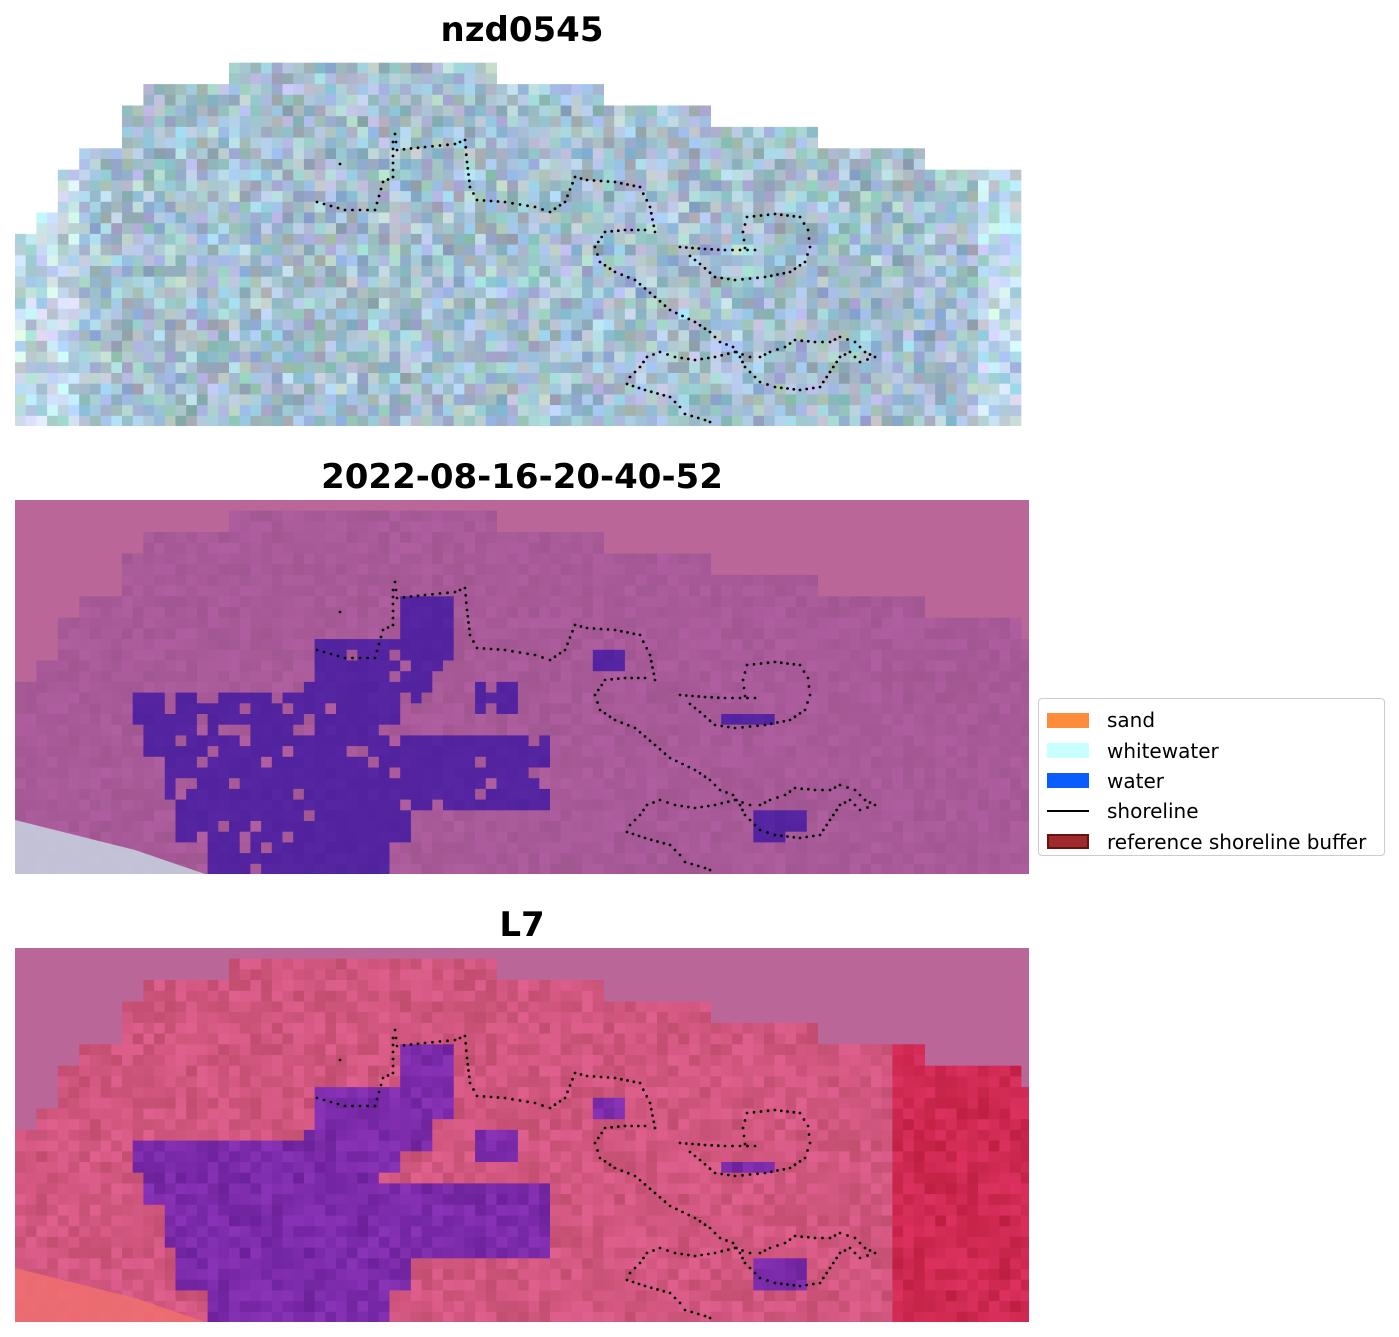 The image size is (1399, 1337). I want to click on legend-label: water, so click(1135, 780).